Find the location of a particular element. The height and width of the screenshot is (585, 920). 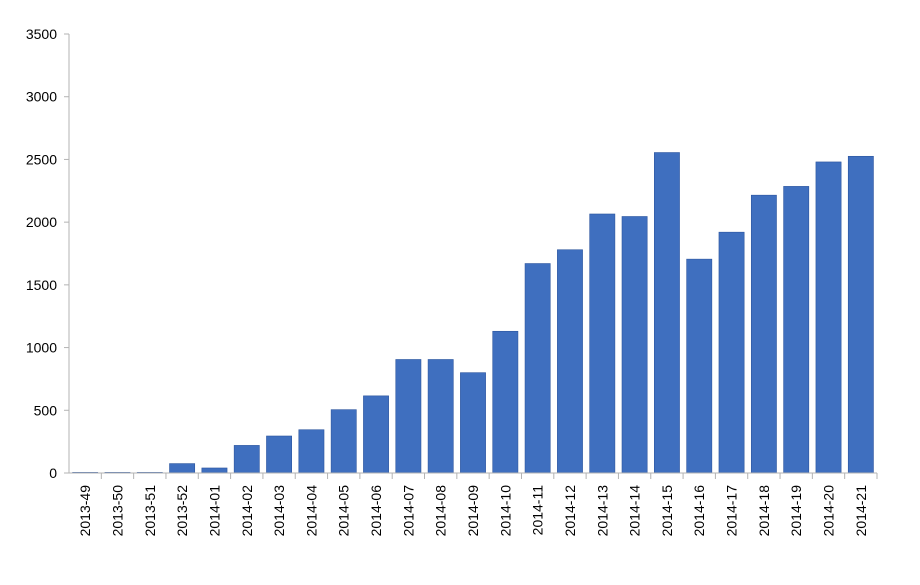

x-tick-label: 2014-02 is located at coordinates (247, 511).